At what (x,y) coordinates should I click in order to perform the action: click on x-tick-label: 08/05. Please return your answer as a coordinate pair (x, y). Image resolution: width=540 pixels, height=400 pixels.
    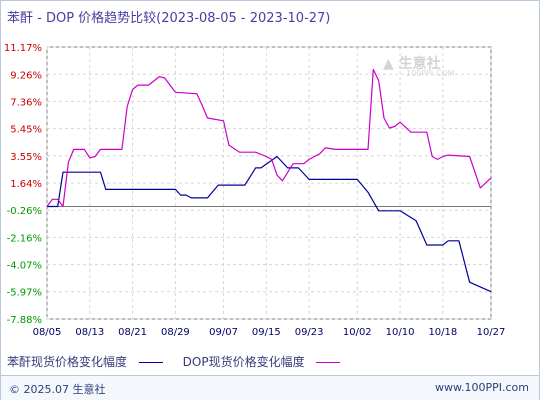
    Looking at the image, I should click on (47, 332).